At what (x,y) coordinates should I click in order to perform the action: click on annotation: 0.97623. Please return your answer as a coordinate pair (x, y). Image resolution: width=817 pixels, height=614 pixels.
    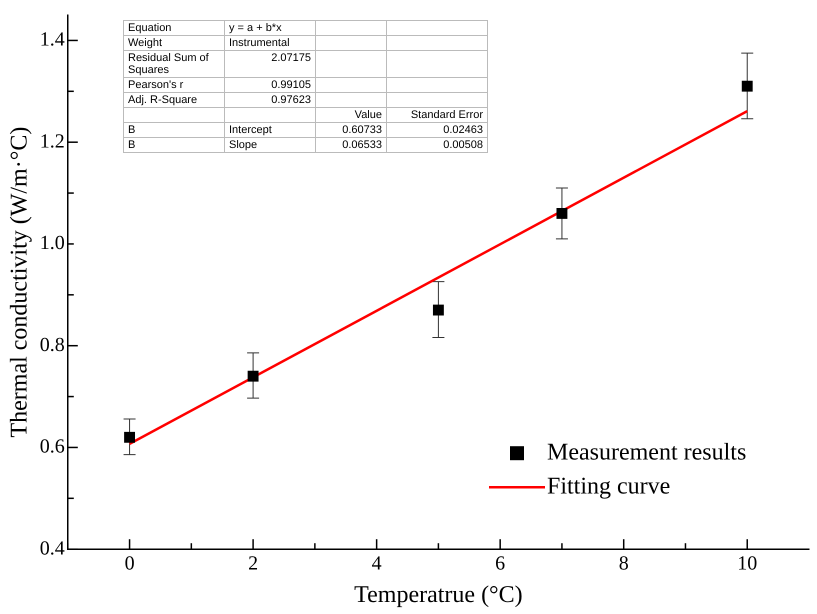
    Looking at the image, I should click on (270, 100).